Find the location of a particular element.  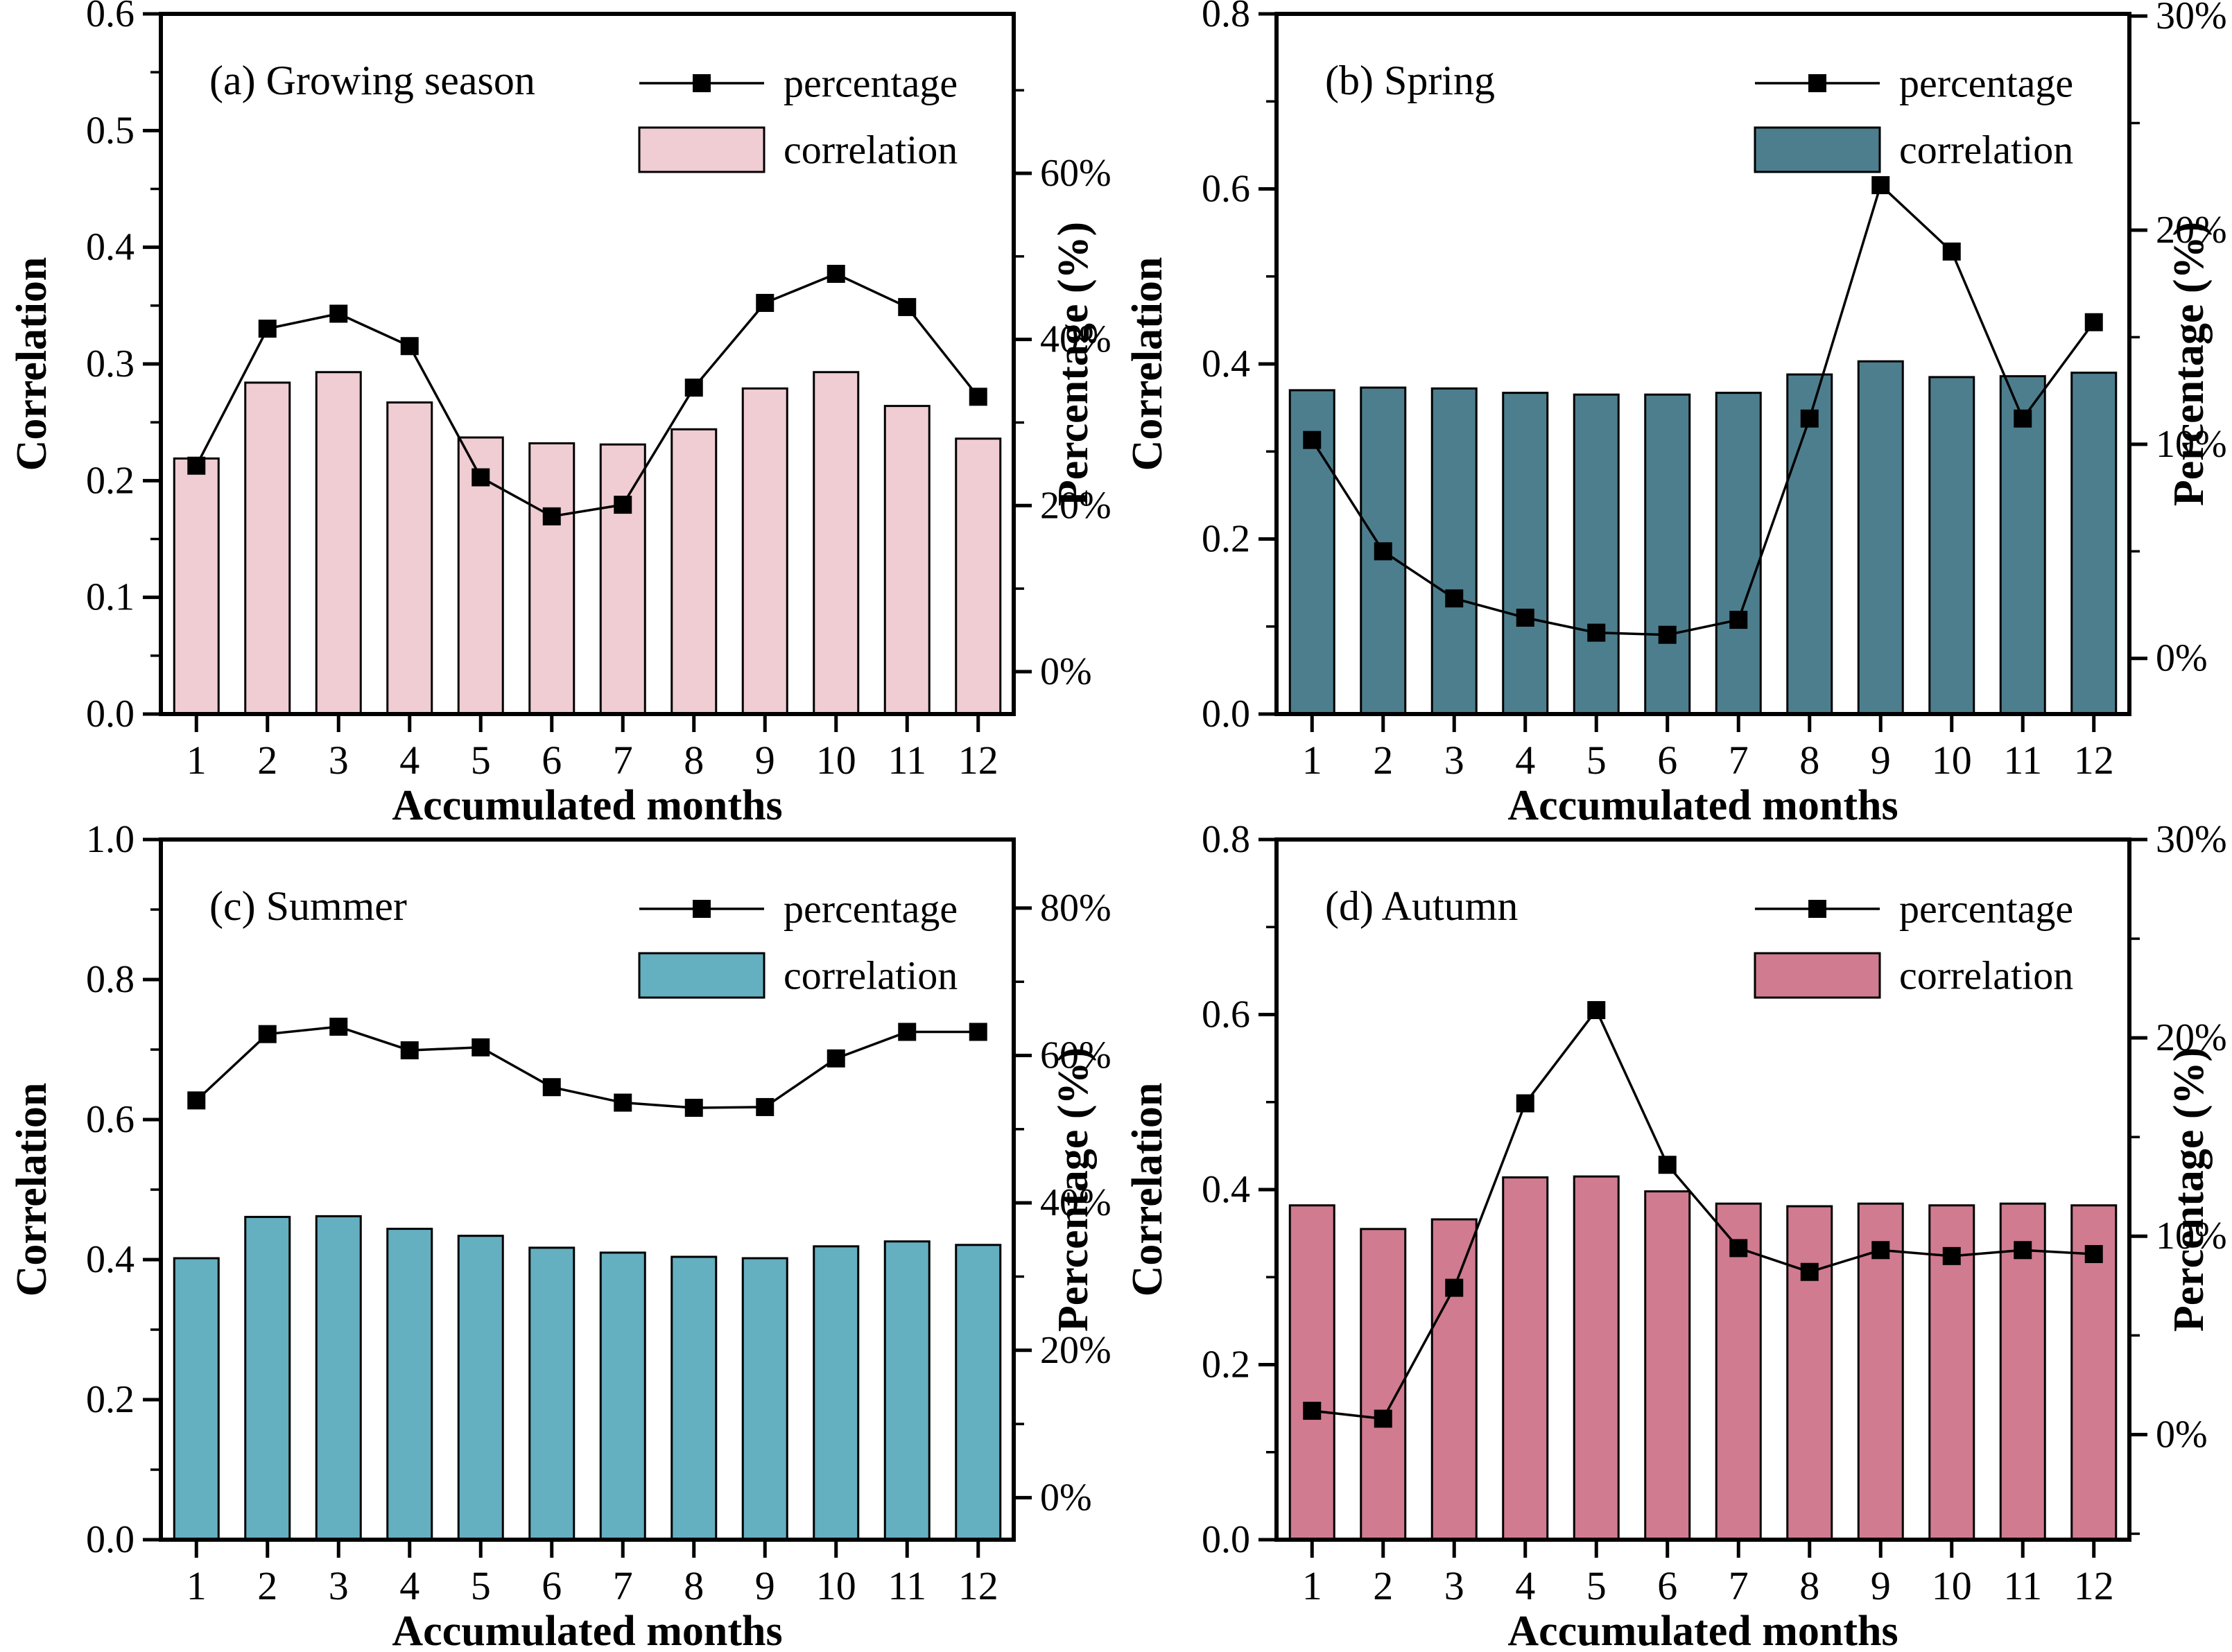

x-tick-label: 10 is located at coordinates (836, 1585).